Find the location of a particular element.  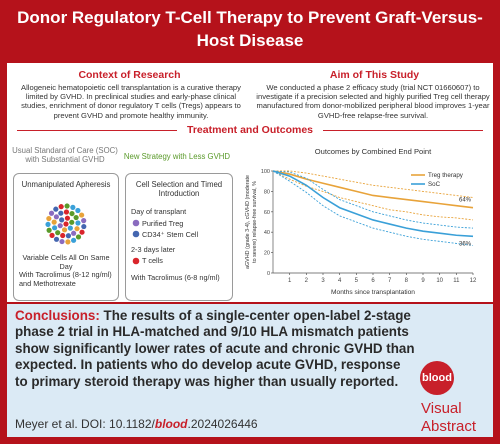

y-tick-label: 80 is located at coordinates (267, 192).